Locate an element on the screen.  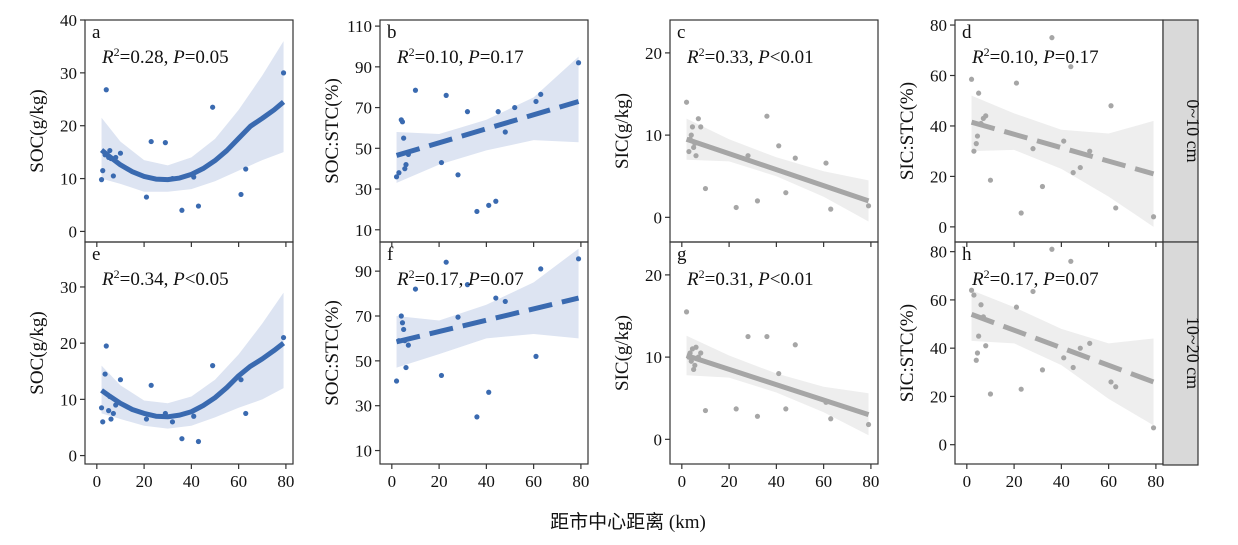
panel-e-ytick-label: 10 is located at coordinates (68, 399).